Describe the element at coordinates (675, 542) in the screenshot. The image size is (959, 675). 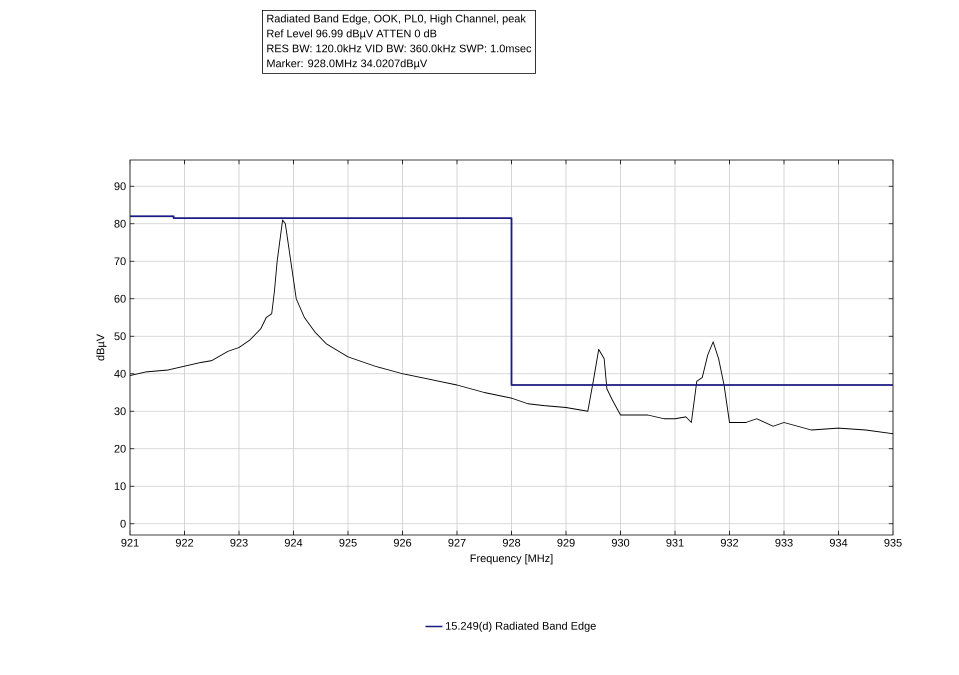
I see `x-tick-label: 931` at that location.